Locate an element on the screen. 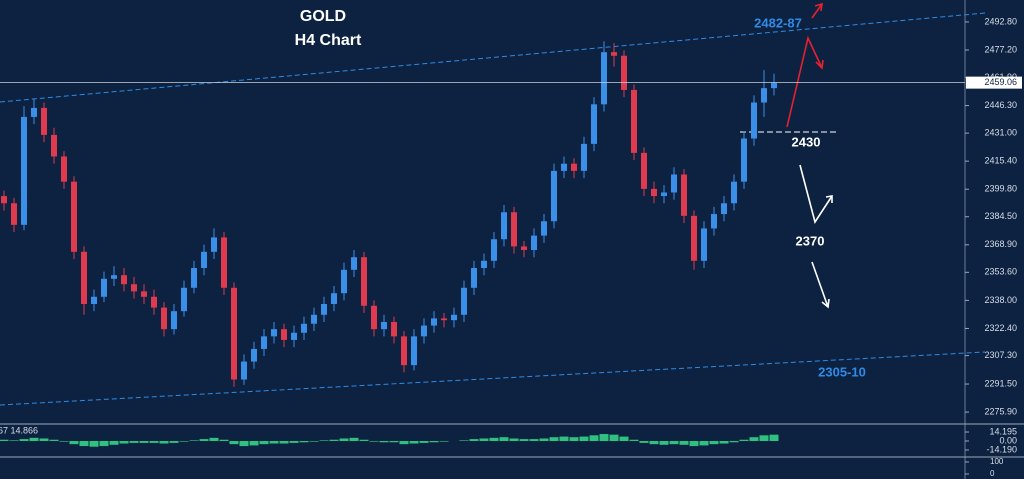 This screenshot has width=1024, height=479. oscillator-tick-label: 0 is located at coordinates (992, 473).